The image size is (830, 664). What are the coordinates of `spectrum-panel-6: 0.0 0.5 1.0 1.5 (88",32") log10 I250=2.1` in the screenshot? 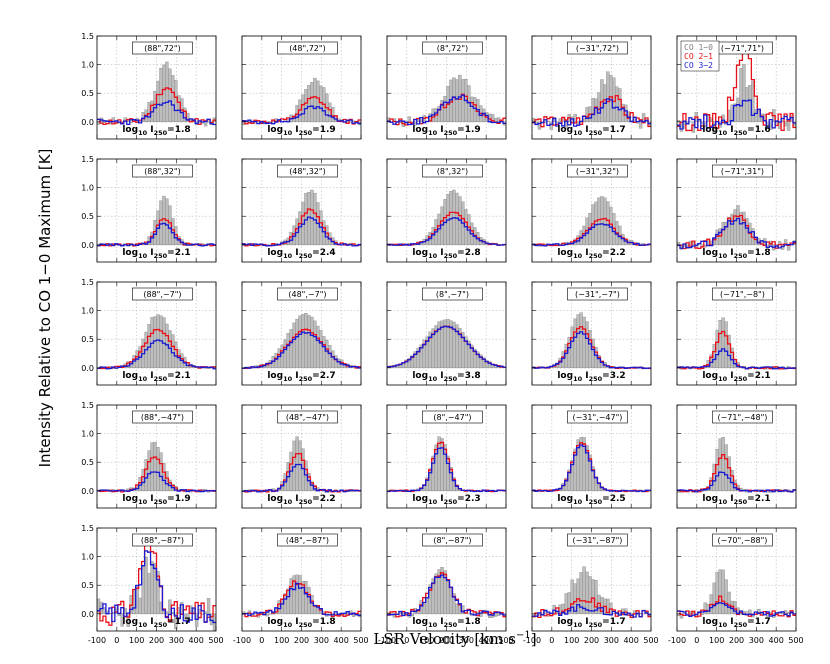 It's located at (149, 209).